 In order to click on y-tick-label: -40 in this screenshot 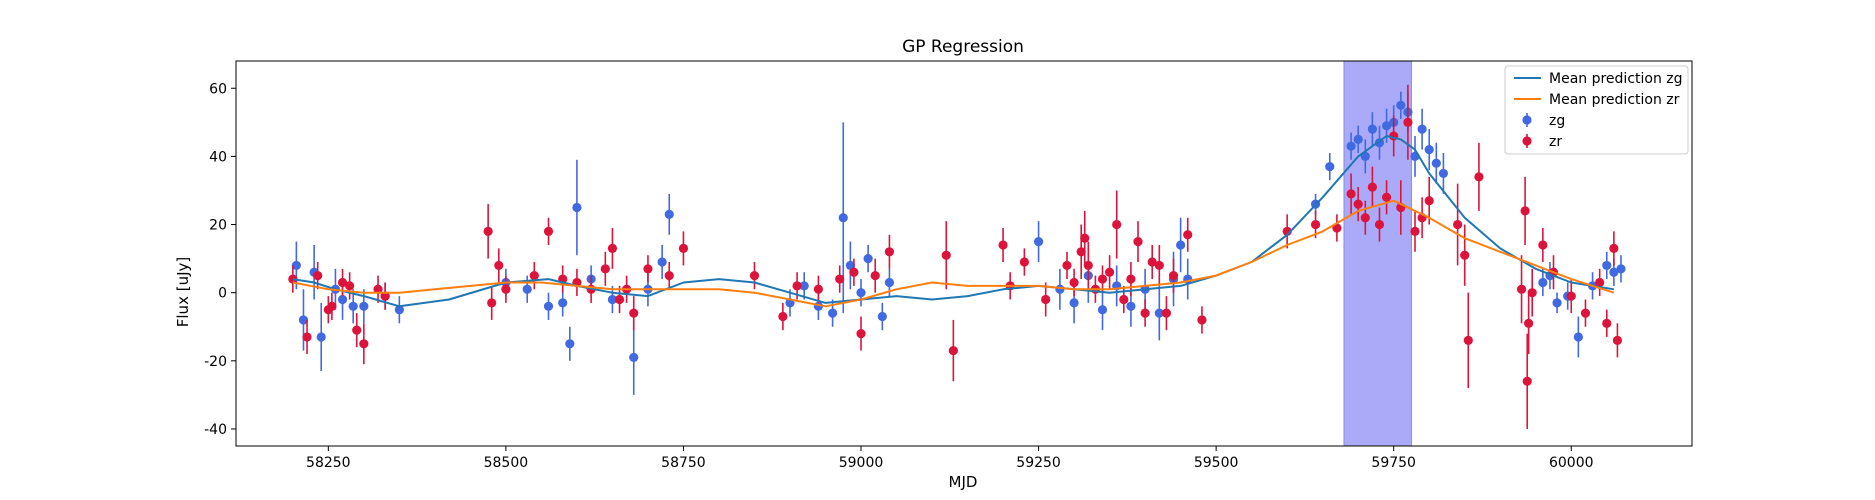, I will do `click(215, 430)`.